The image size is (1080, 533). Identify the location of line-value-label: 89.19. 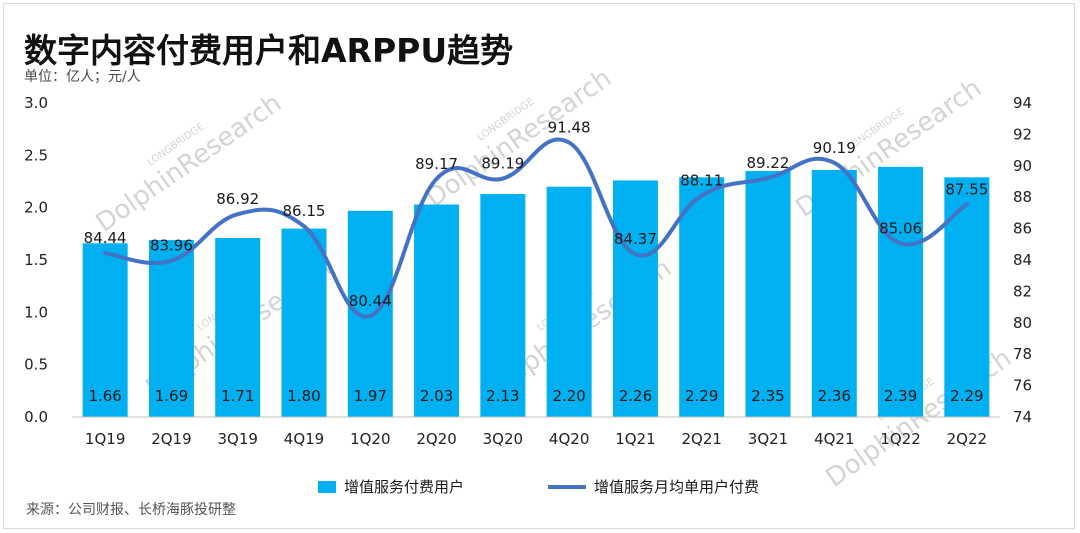
(502, 164).